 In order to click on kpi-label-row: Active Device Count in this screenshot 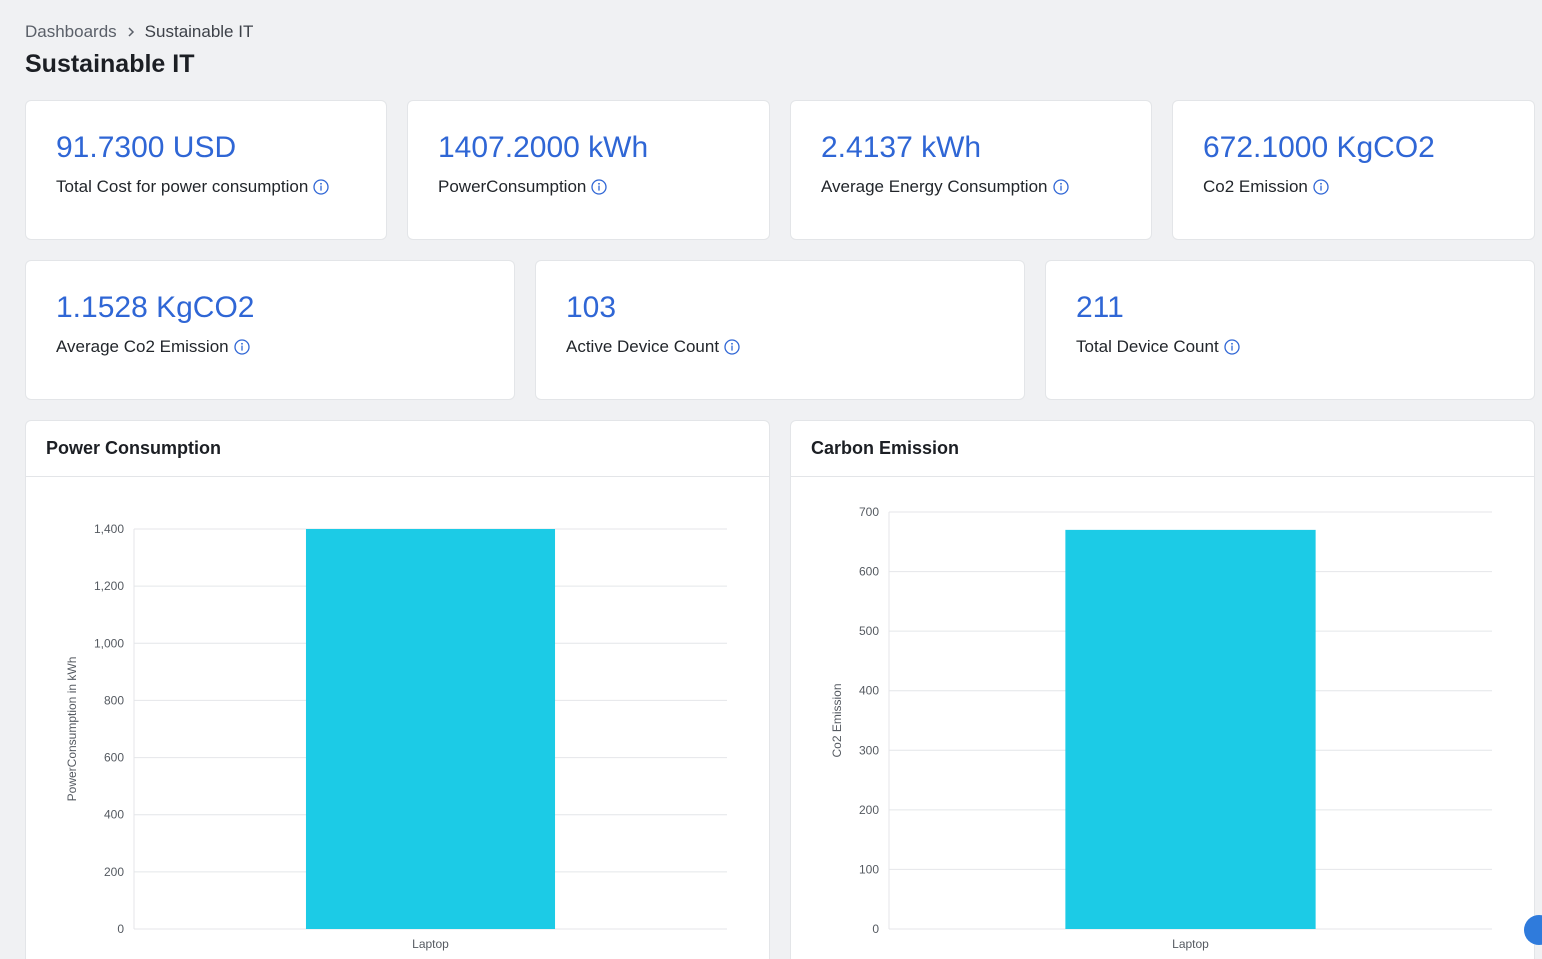, I will do `click(653, 347)`.